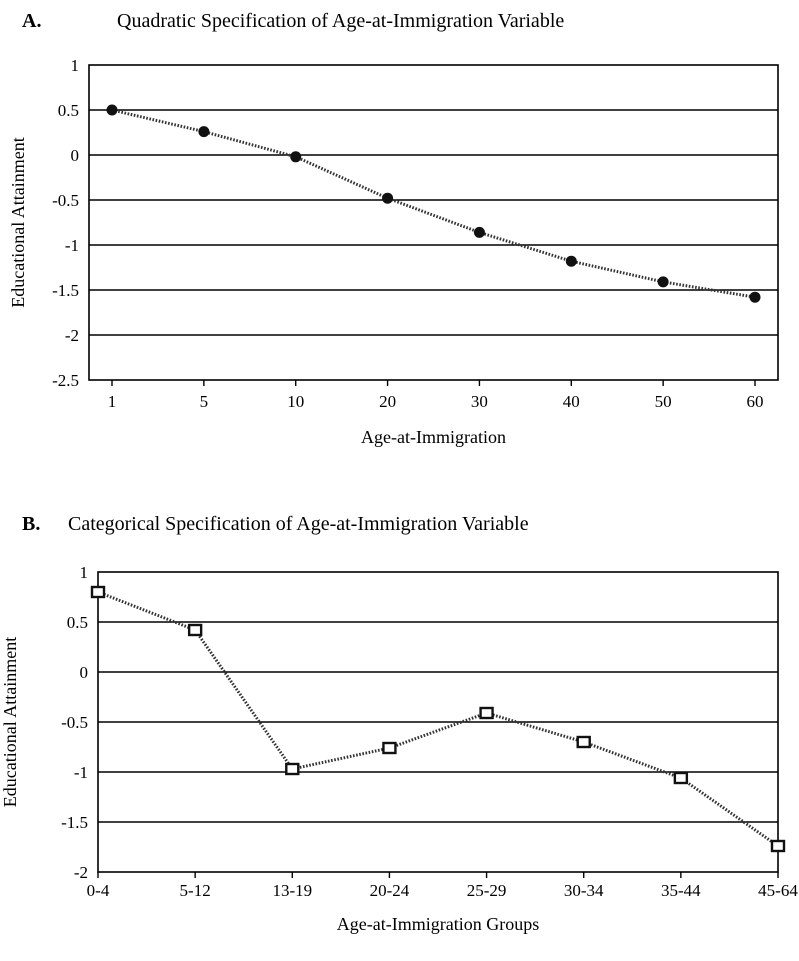  I want to click on x-tick-label: 20, so click(387, 401).